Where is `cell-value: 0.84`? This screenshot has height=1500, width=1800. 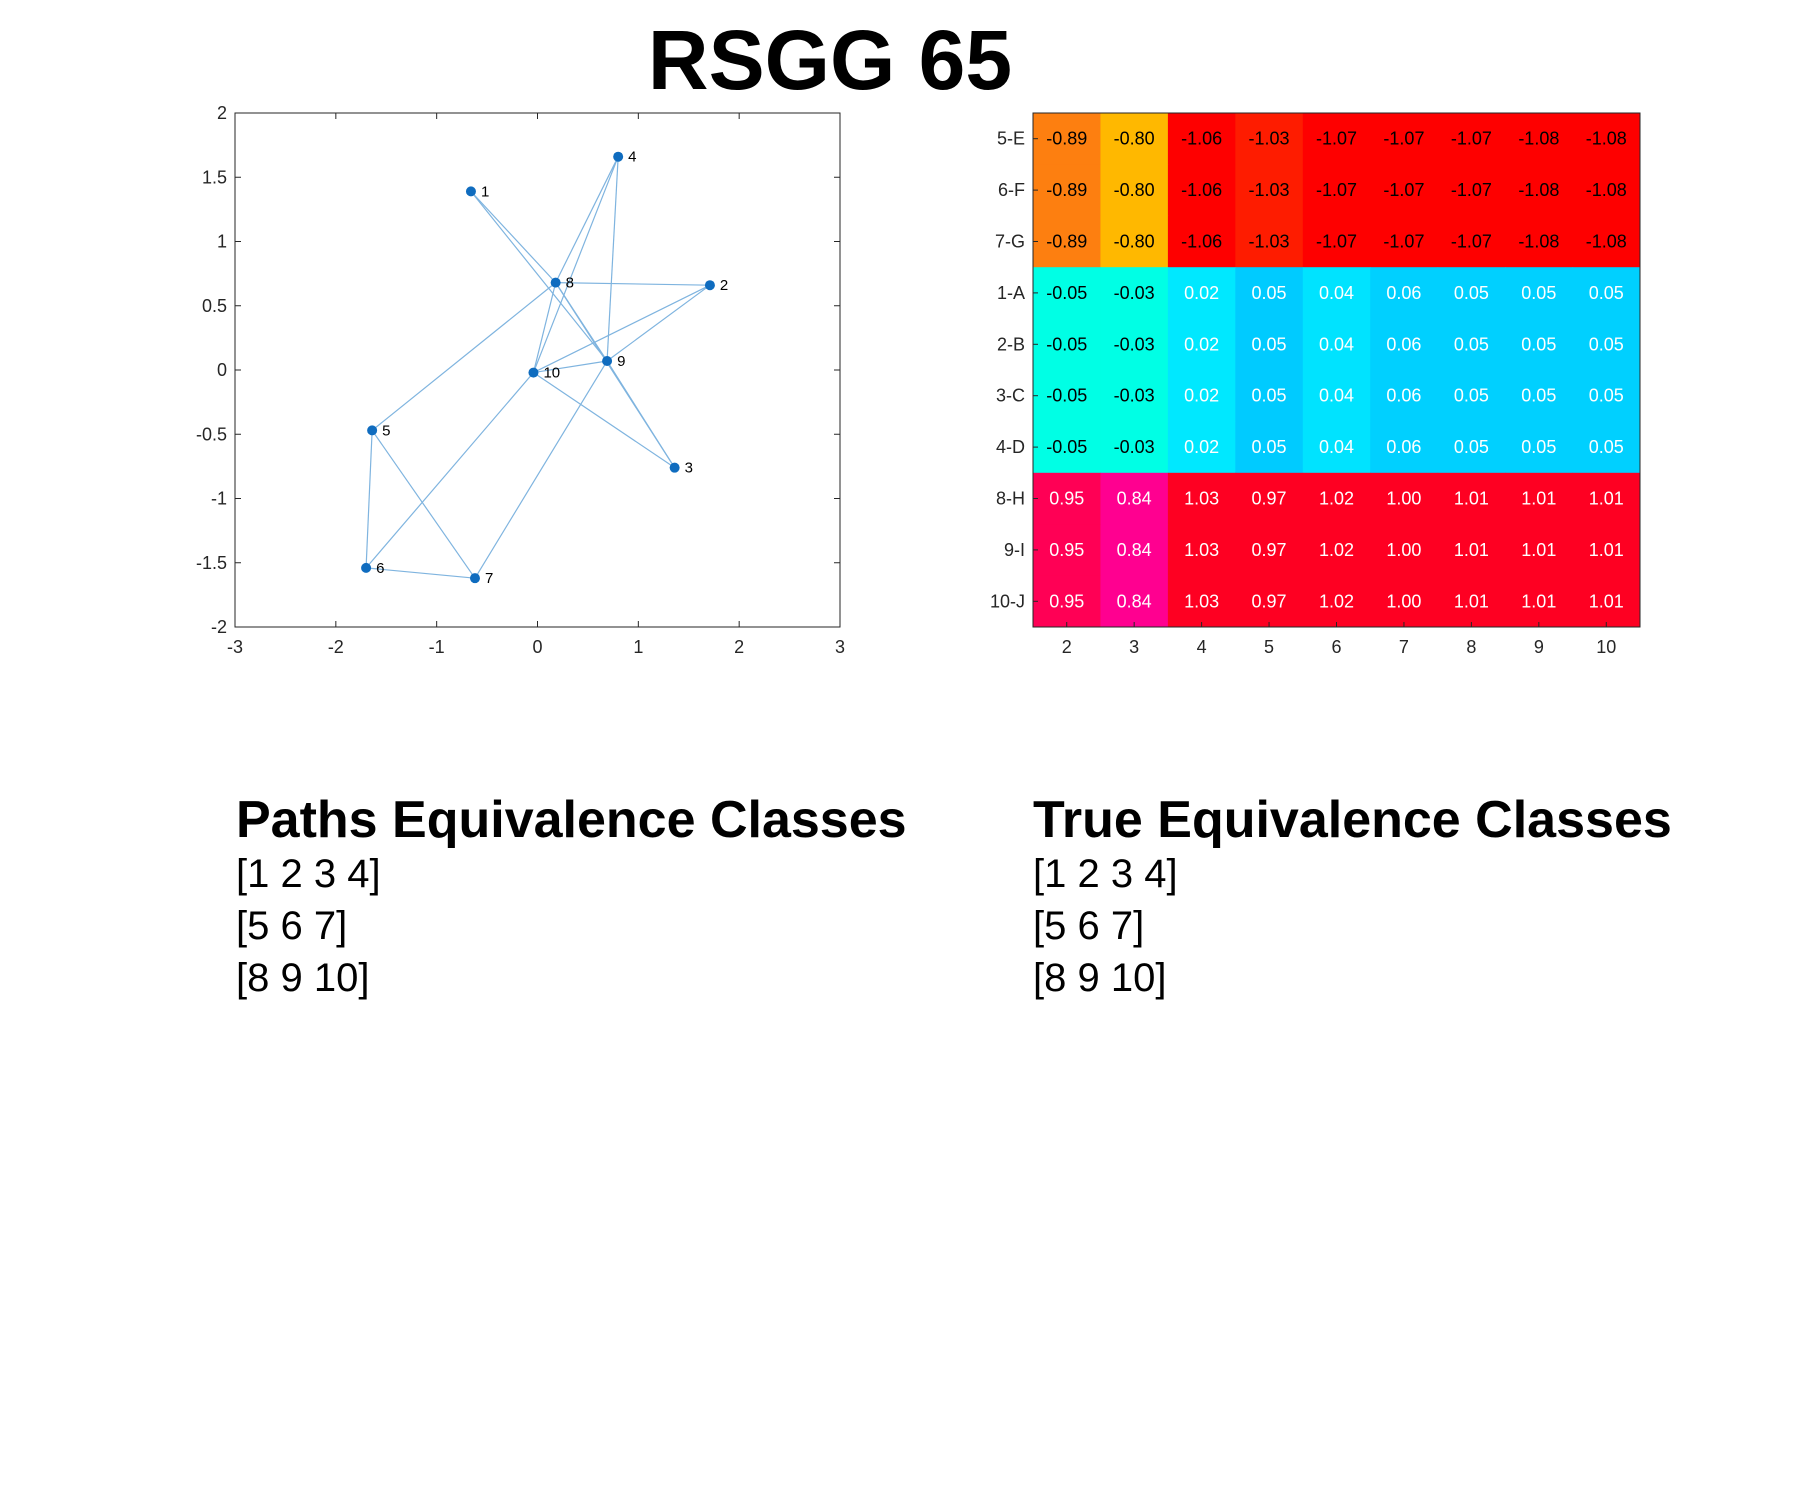 cell-value: 0.84 is located at coordinates (1134, 601).